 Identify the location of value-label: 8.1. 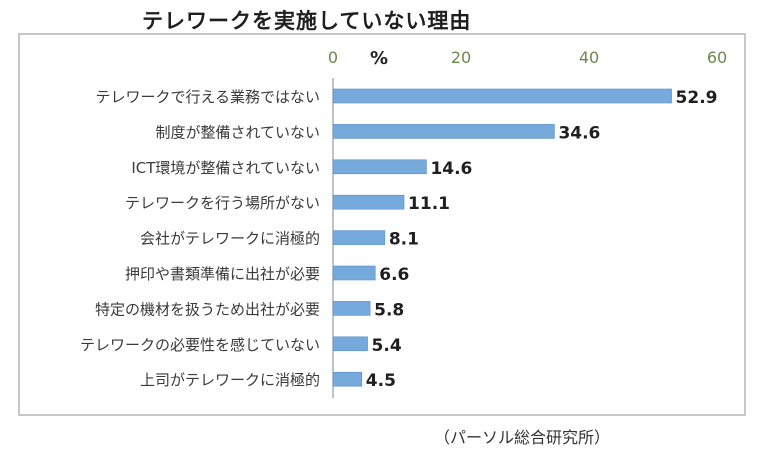
(404, 240).